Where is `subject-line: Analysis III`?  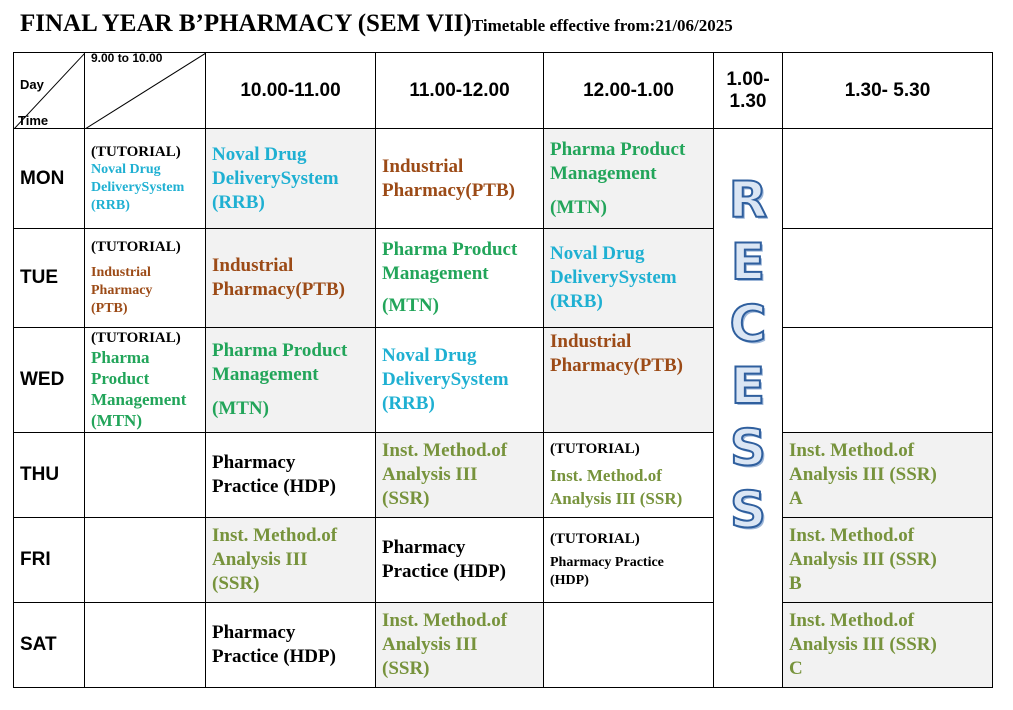
subject-line: Analysis III is located at coordinates (430, 644).